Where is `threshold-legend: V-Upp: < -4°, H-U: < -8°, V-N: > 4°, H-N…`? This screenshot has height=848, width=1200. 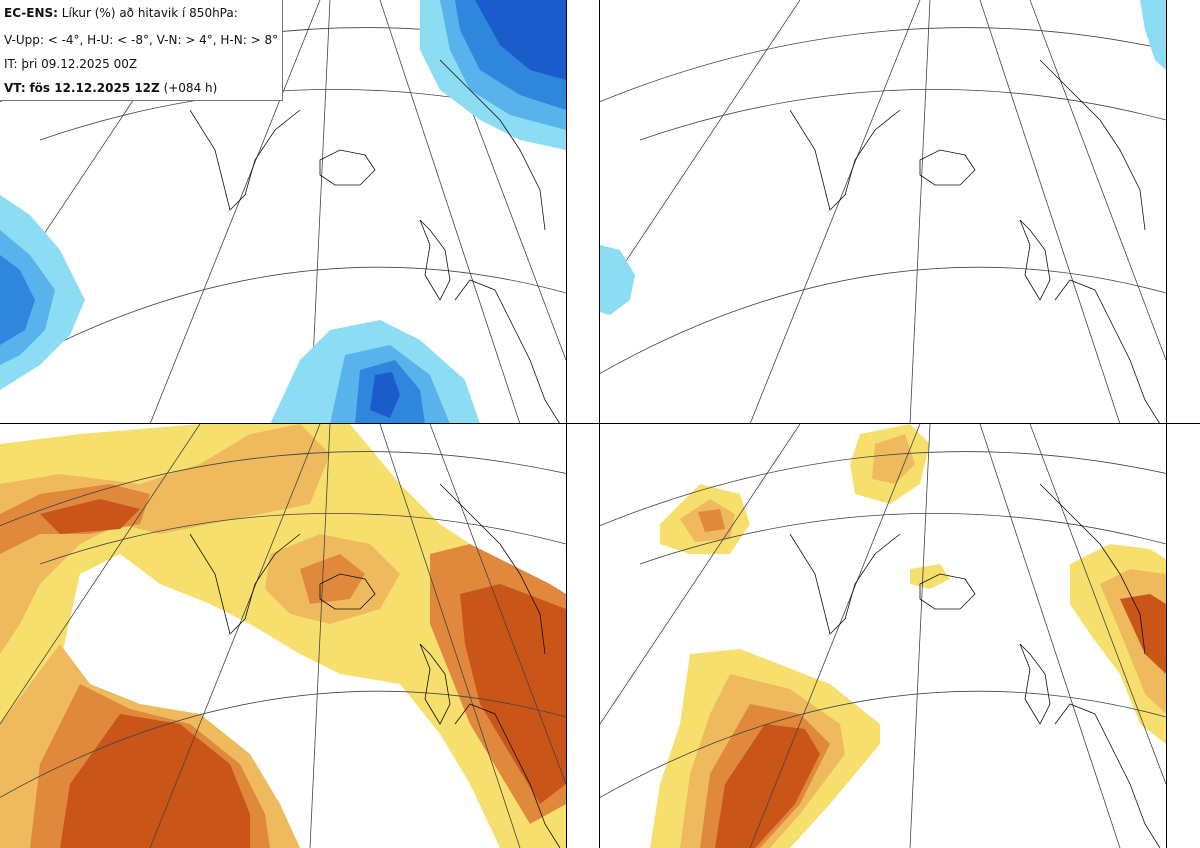
threshold-legend: V-Upp: < -4°, H-U: < -8°, V-N: > 4°, H-N… is located at coordinates (141, 40).